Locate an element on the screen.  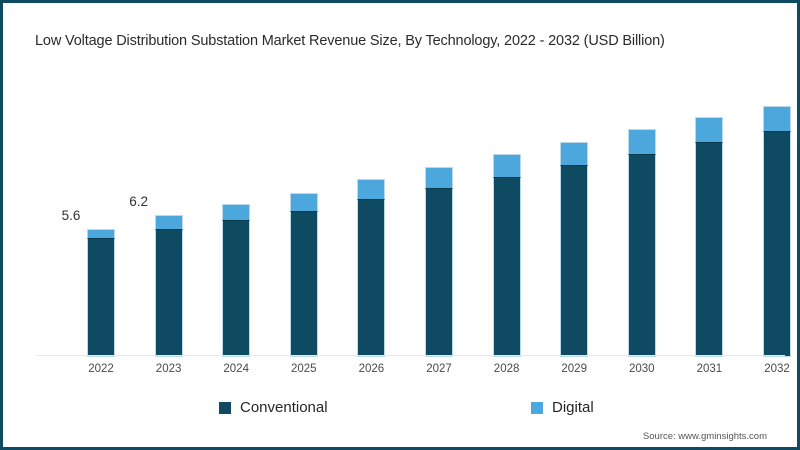
bar-2026 is located at coordinates (371, 267).